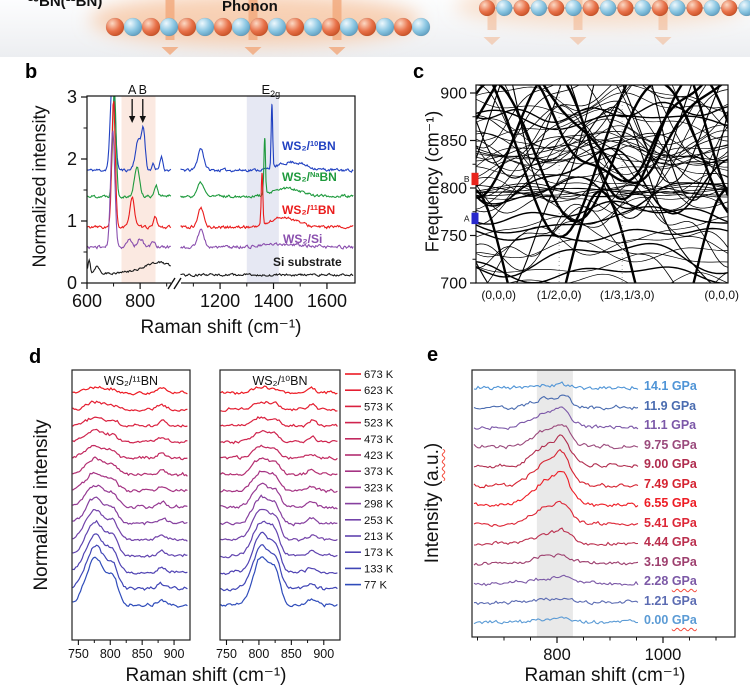  I want to click on y-axis-tick-label: 900, so click(453, 94).